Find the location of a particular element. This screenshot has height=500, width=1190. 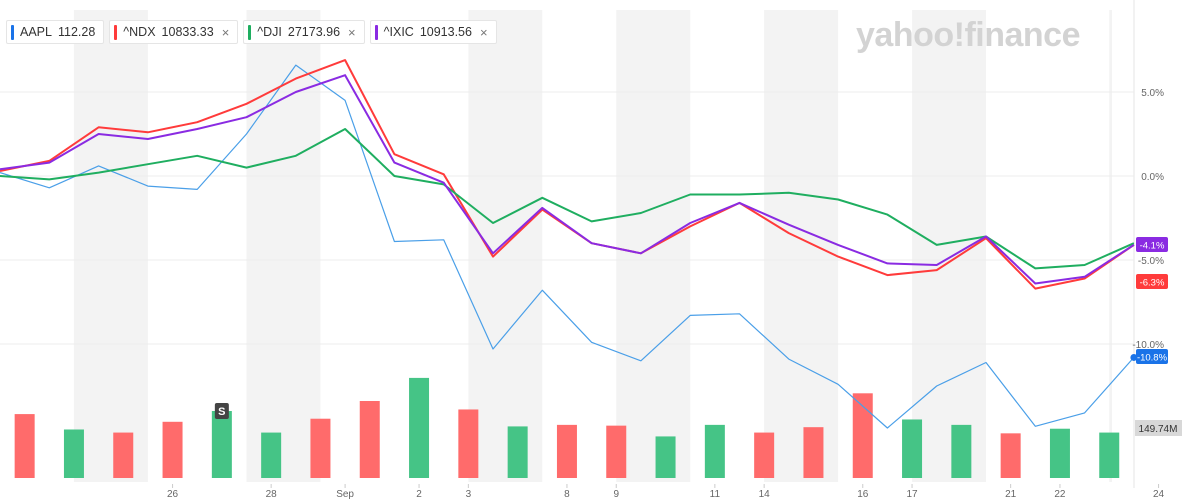

legend-chip-aapl: AAPL 112.28 is located at coordinates (55, 32).